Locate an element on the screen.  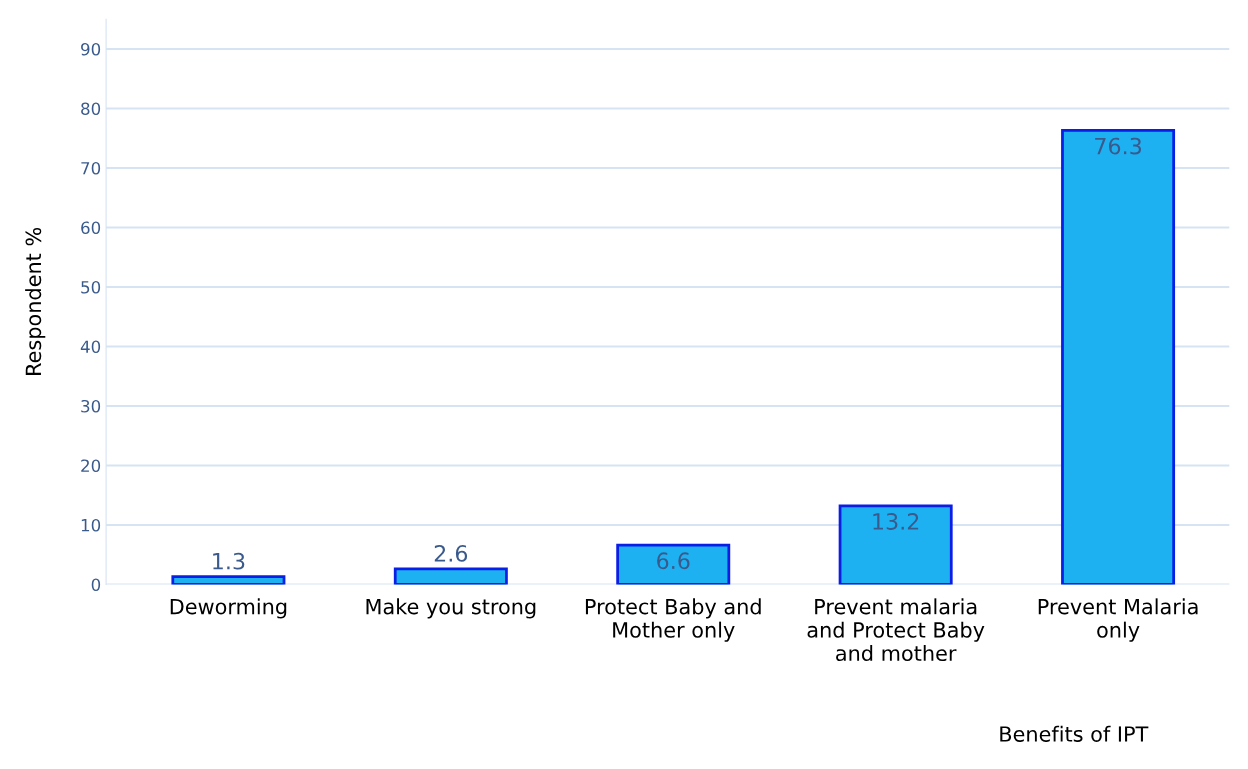
data-label: 76.3 is located at coordinates (1118, 146).